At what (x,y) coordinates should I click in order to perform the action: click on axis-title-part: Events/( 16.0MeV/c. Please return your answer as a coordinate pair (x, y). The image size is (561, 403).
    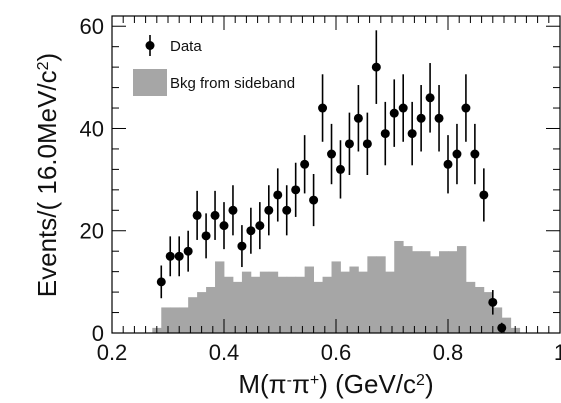
    Looking at the image, I should click on (47, 183).